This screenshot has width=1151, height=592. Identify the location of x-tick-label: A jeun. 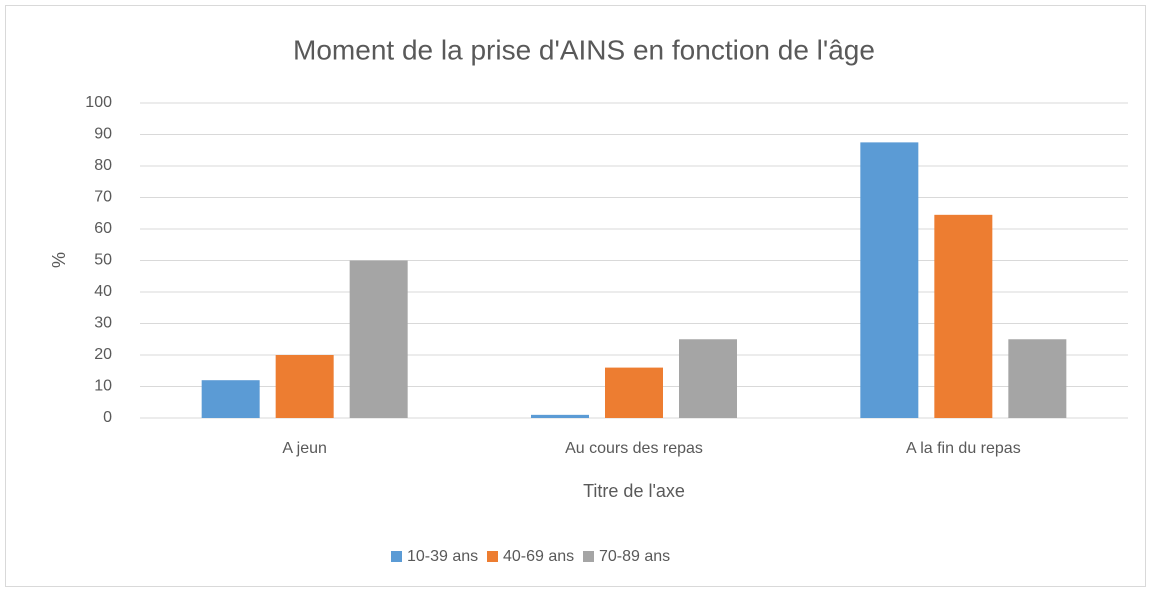
(304, 448).